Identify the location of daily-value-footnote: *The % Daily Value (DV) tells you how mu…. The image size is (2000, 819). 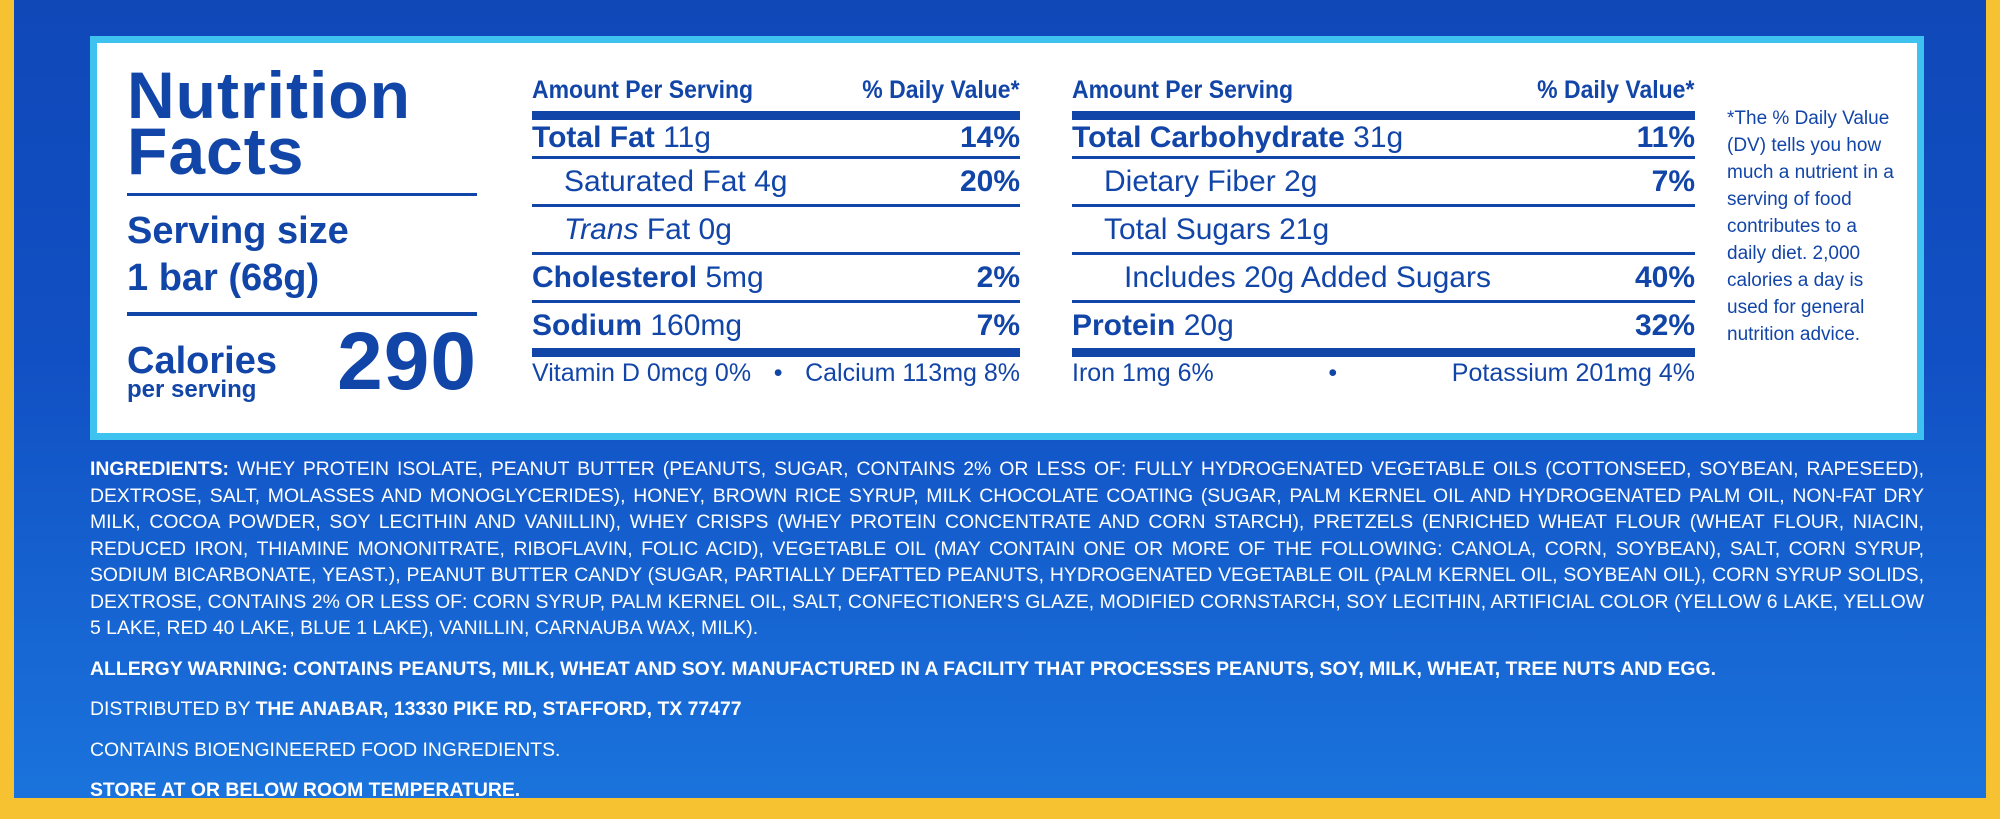
(1810, 226).